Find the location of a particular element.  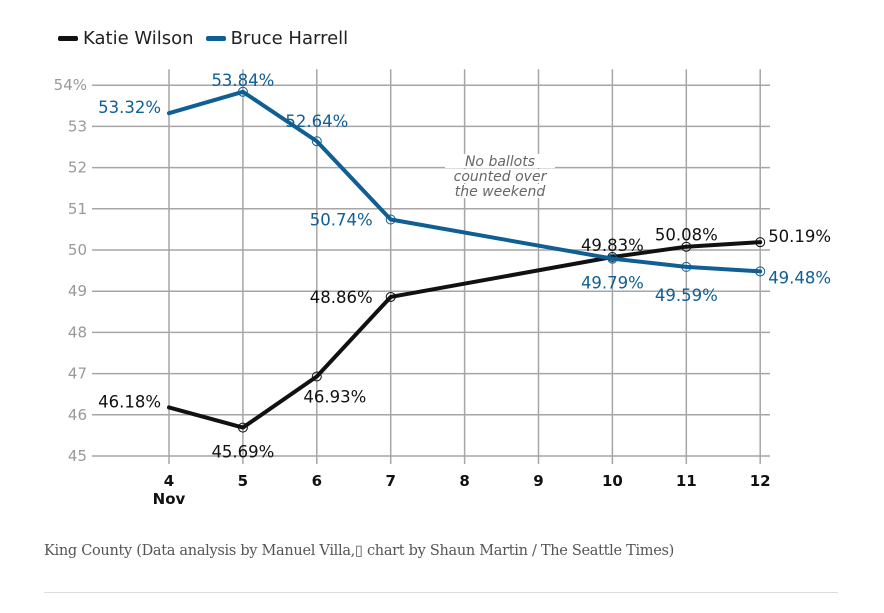

data-label-katie-wilson: 46.93% is located at coordinates (334, 396).